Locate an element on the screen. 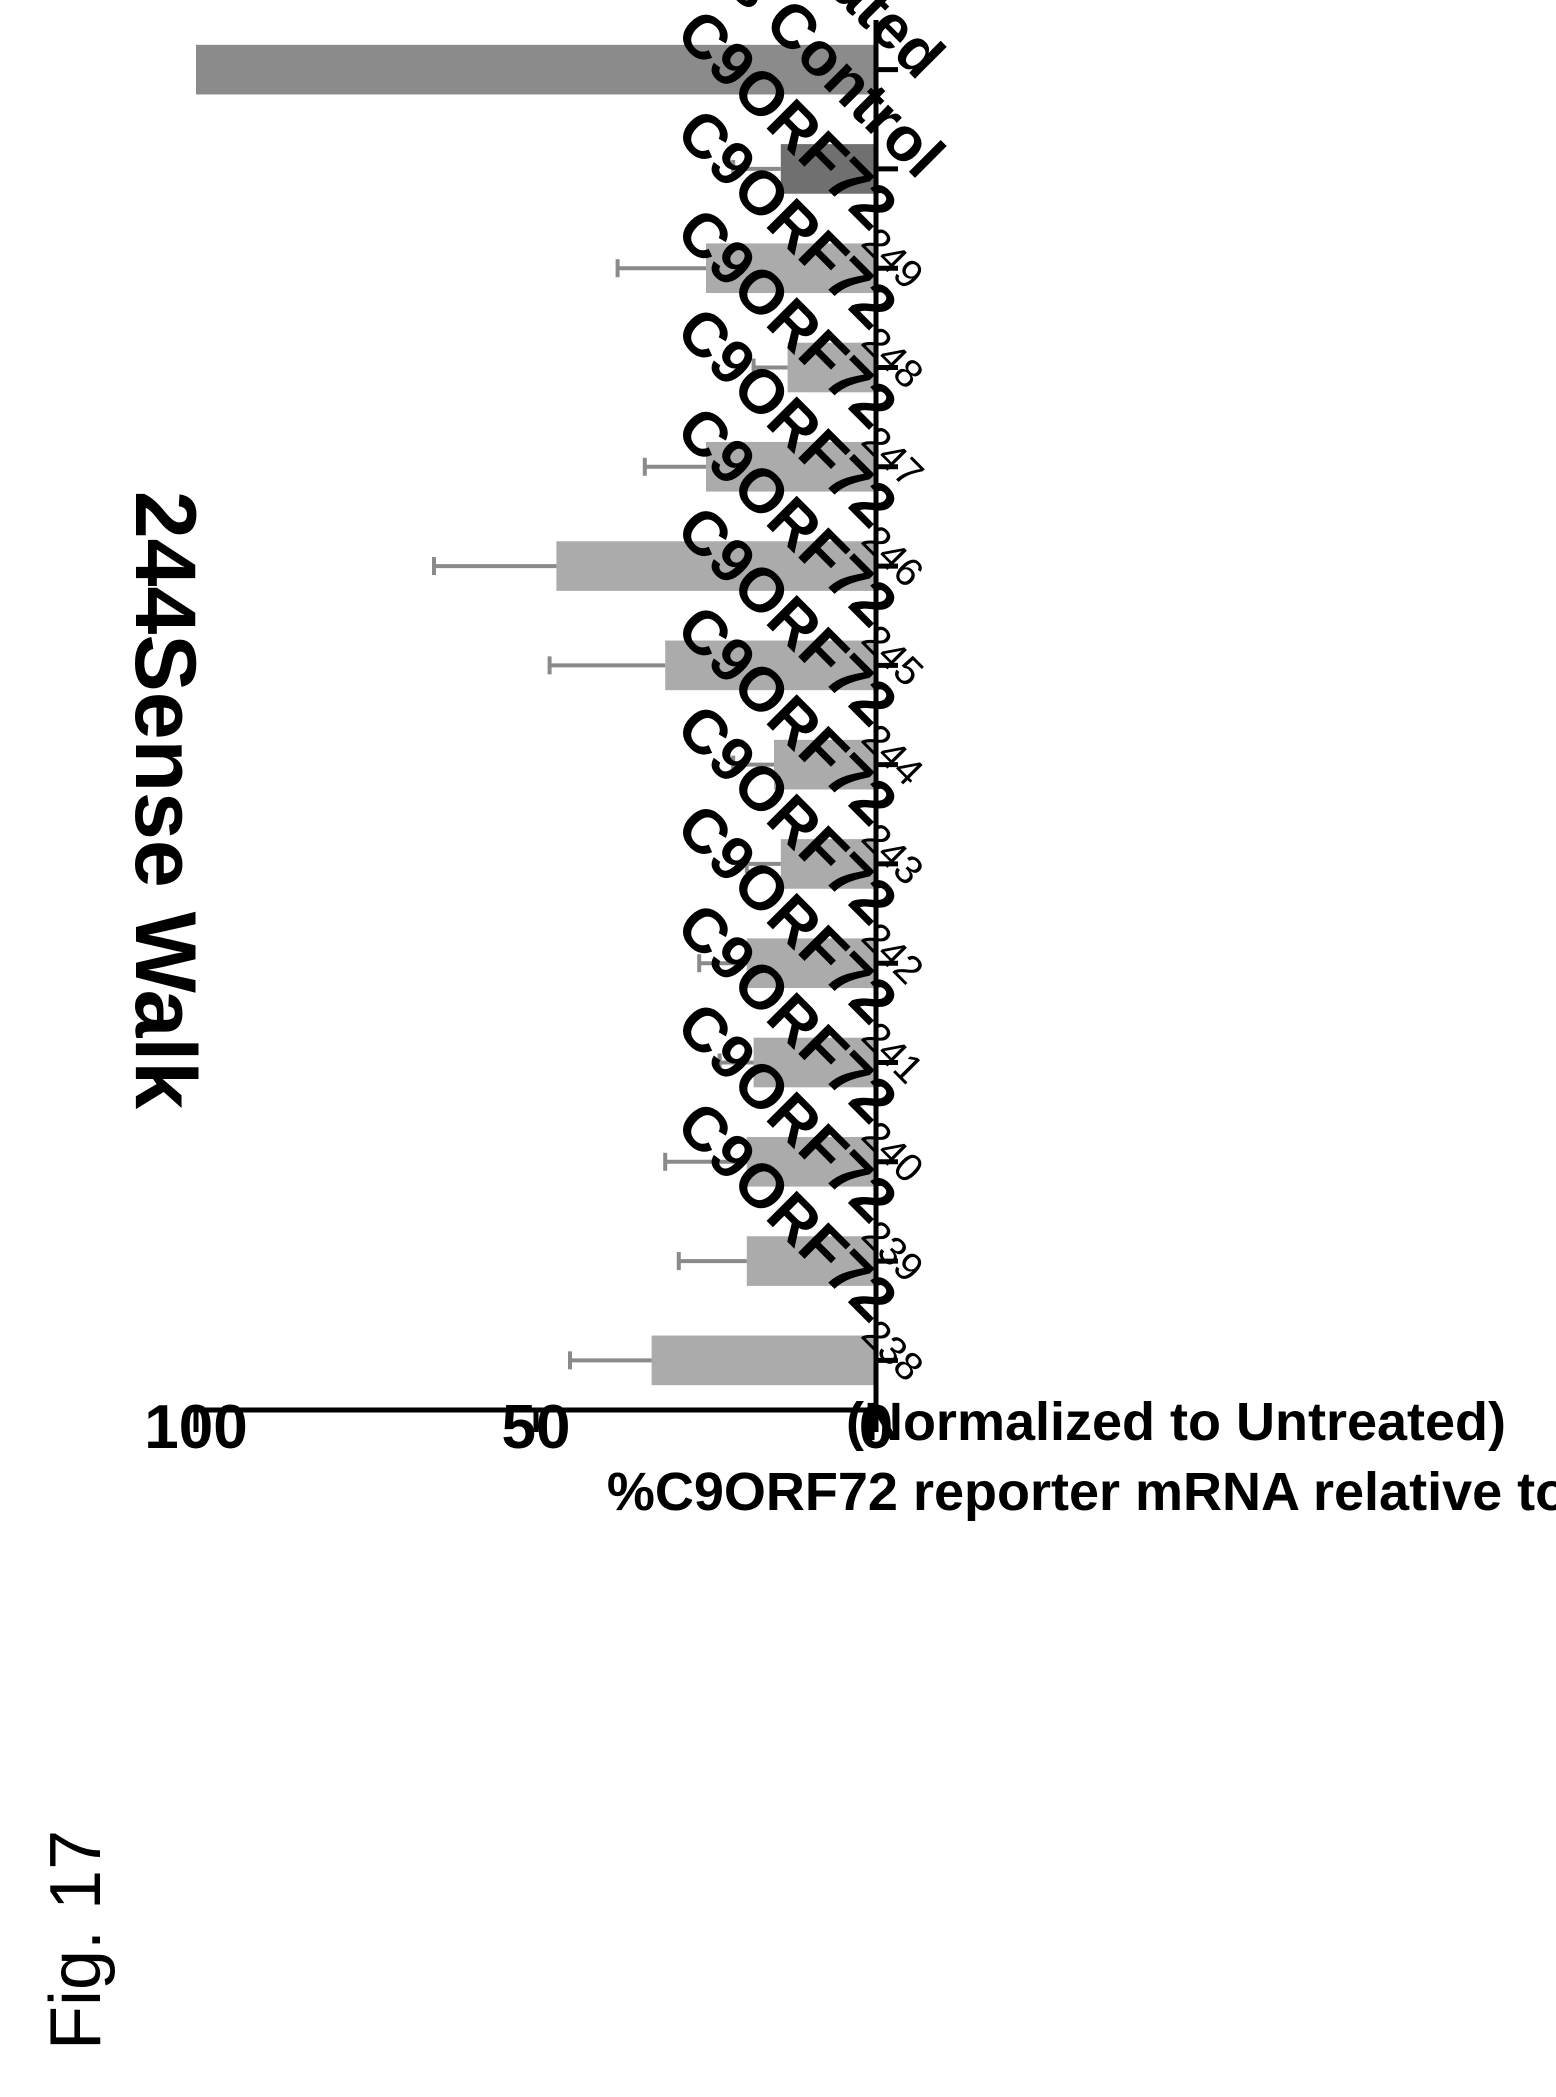  error-bars-group is located at coordinates (610, 764).